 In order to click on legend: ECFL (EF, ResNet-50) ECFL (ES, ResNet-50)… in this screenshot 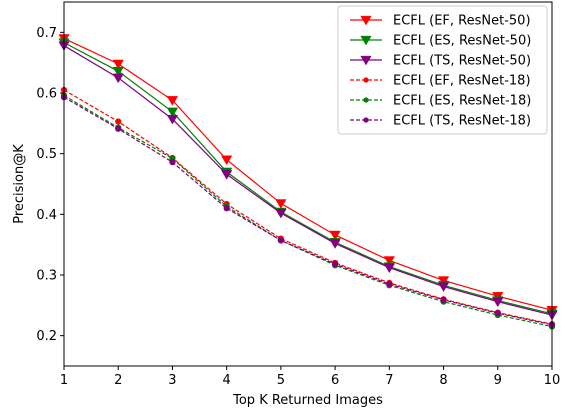, I will do `click(442, 70)`.